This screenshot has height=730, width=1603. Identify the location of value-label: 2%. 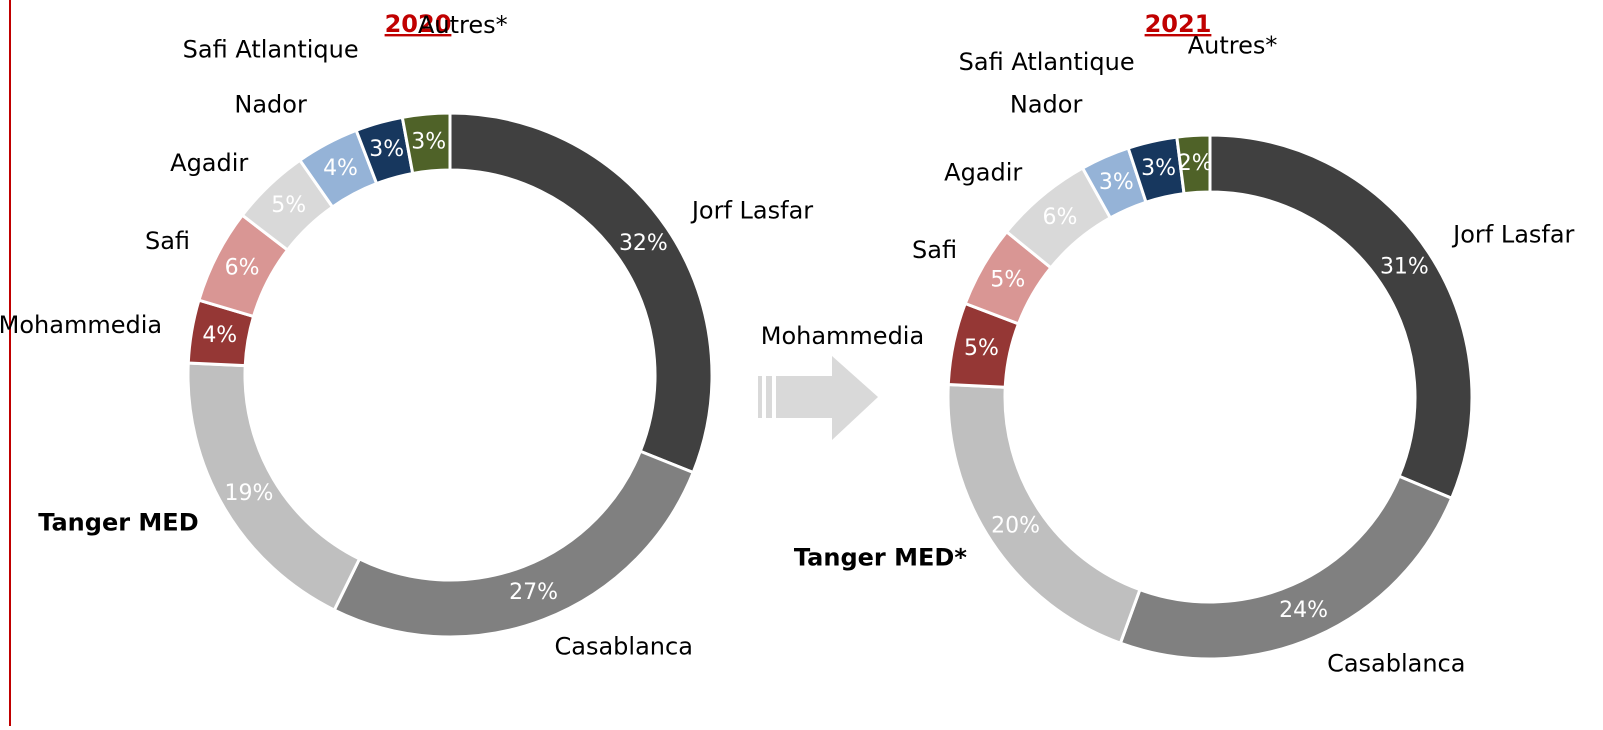
(1195, 163).